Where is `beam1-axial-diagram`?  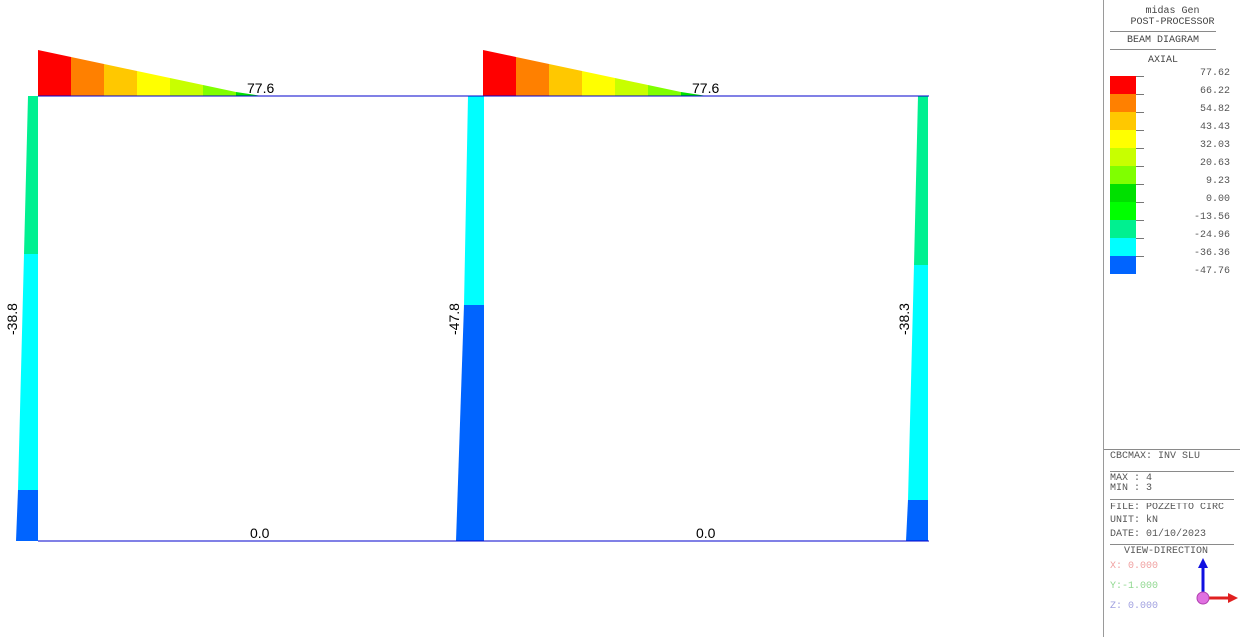
beam1-axial-diagram is located at coordinates (150, 73).